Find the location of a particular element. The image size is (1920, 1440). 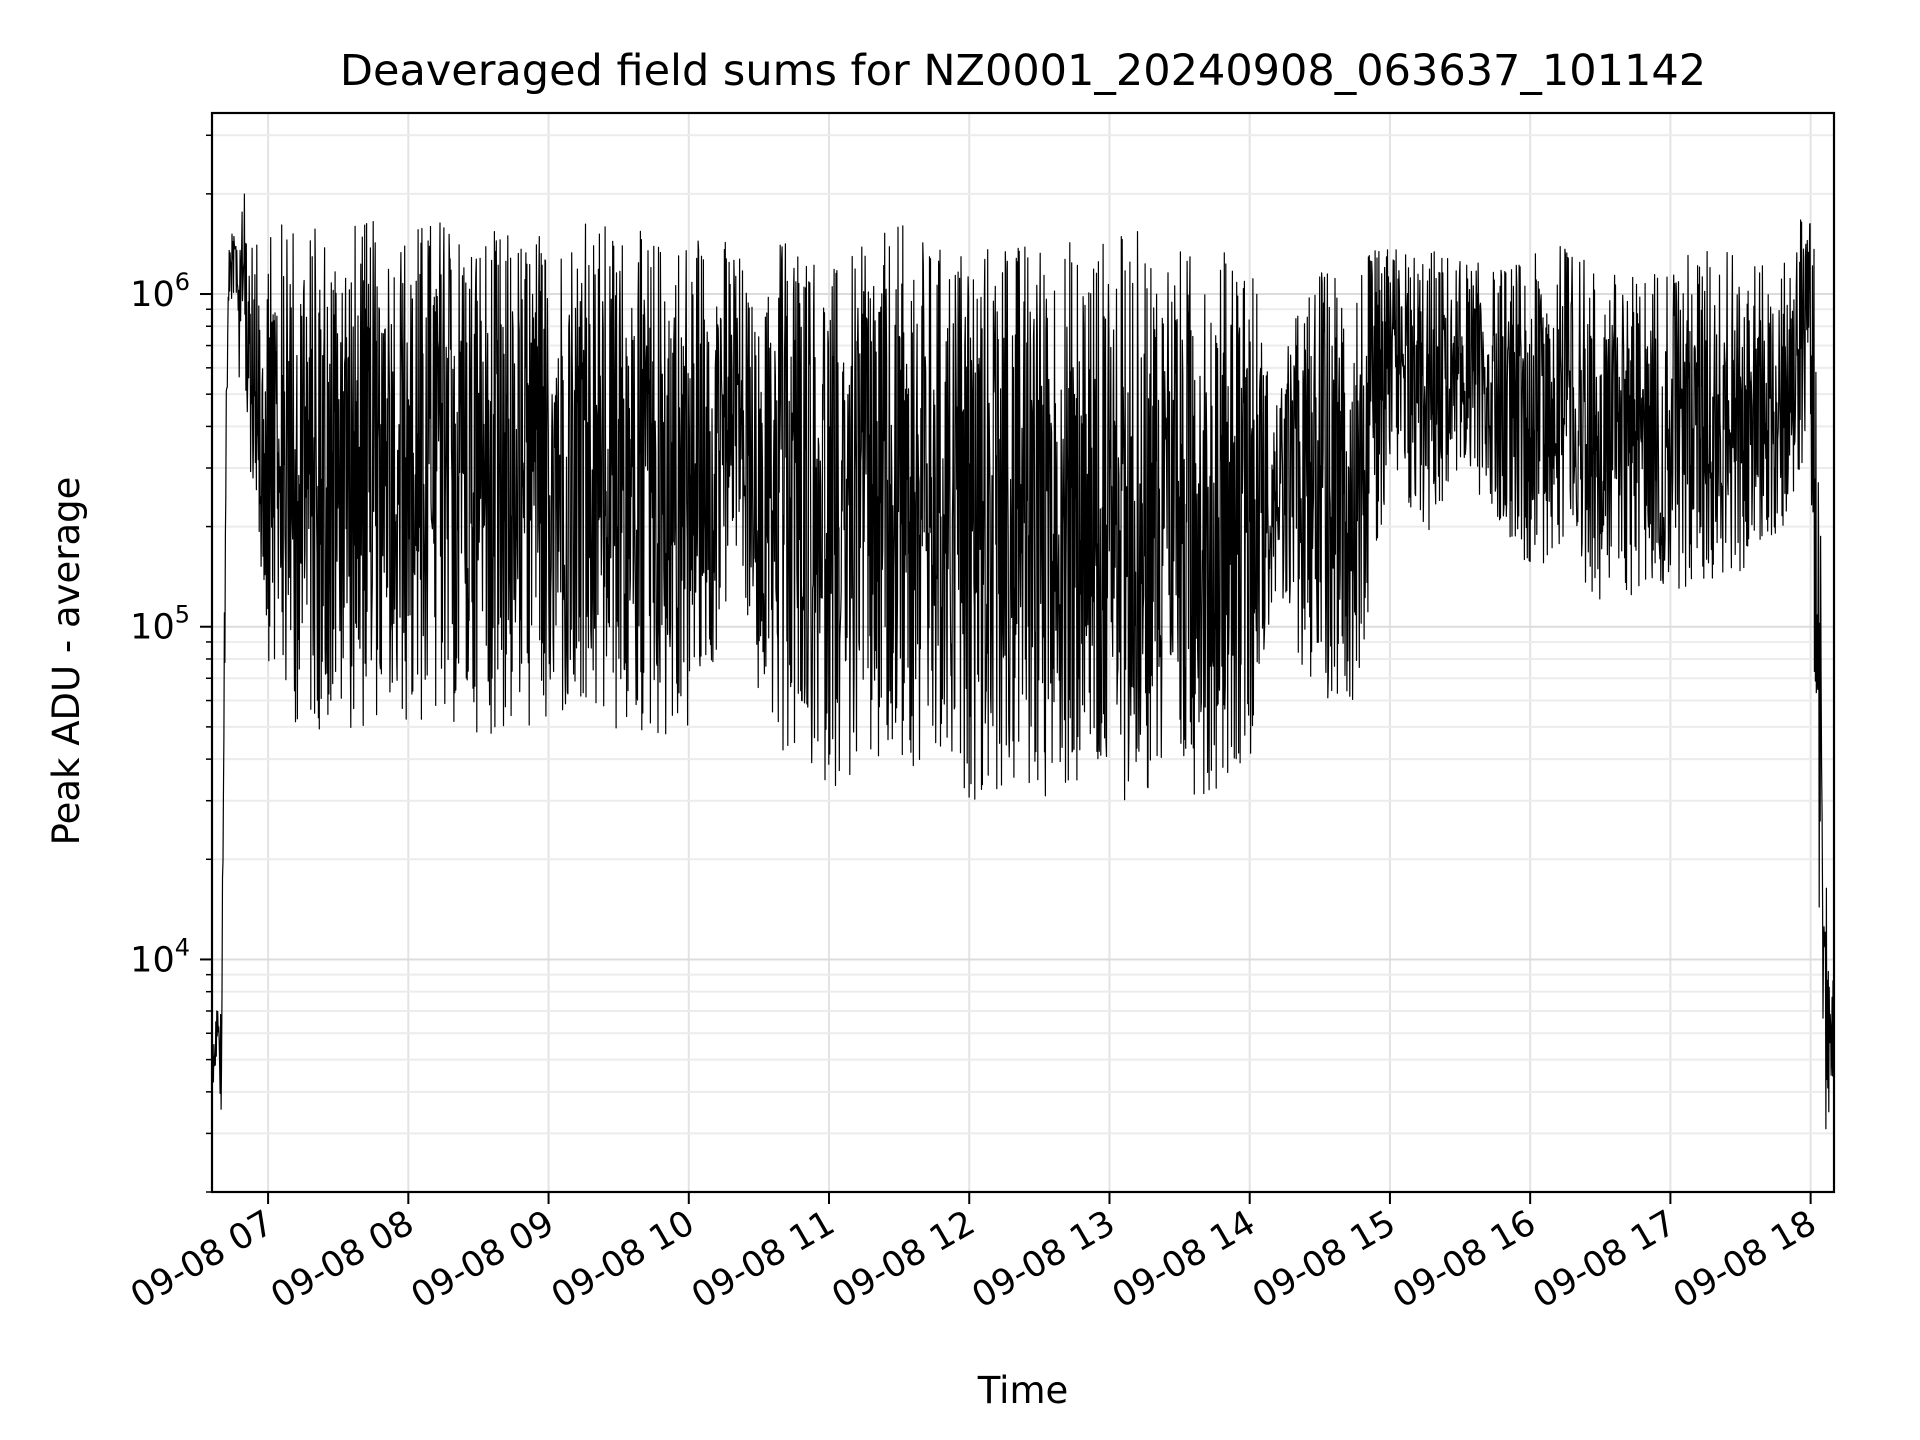

y-tick-exponent: 6 is located at coordinates (182, 282).